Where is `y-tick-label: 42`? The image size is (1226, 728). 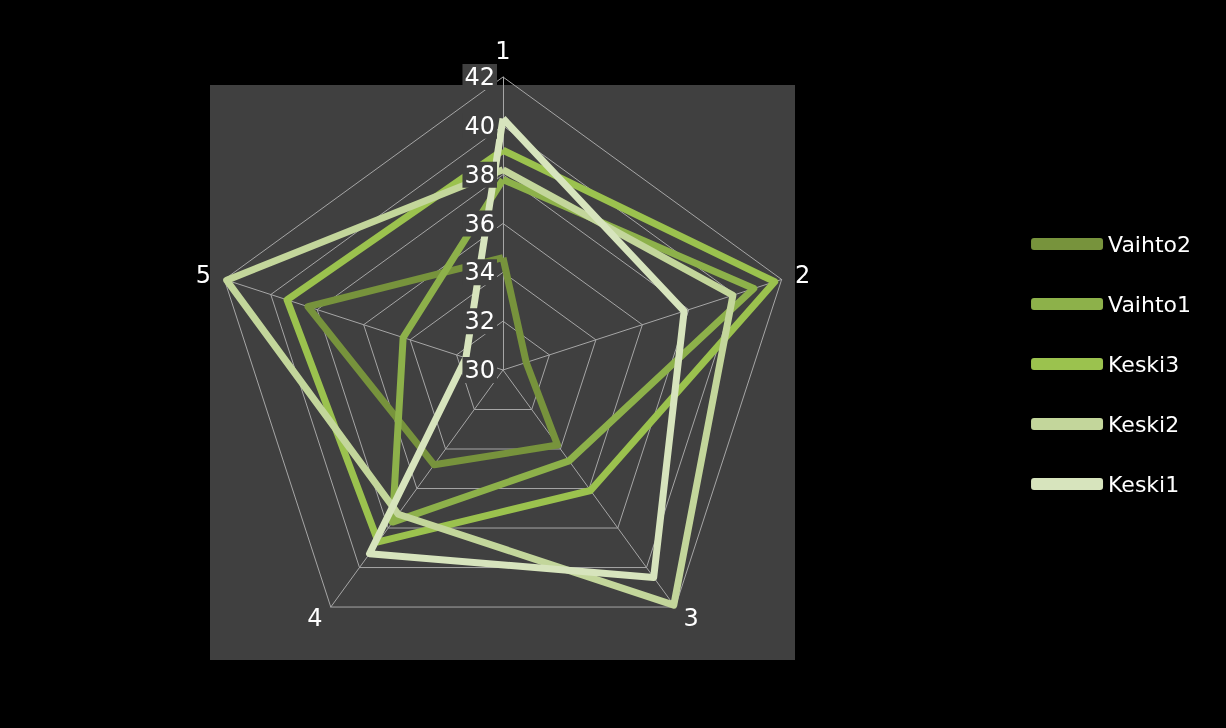 y-tick-label: 42 is located at coordinates (479, 77).